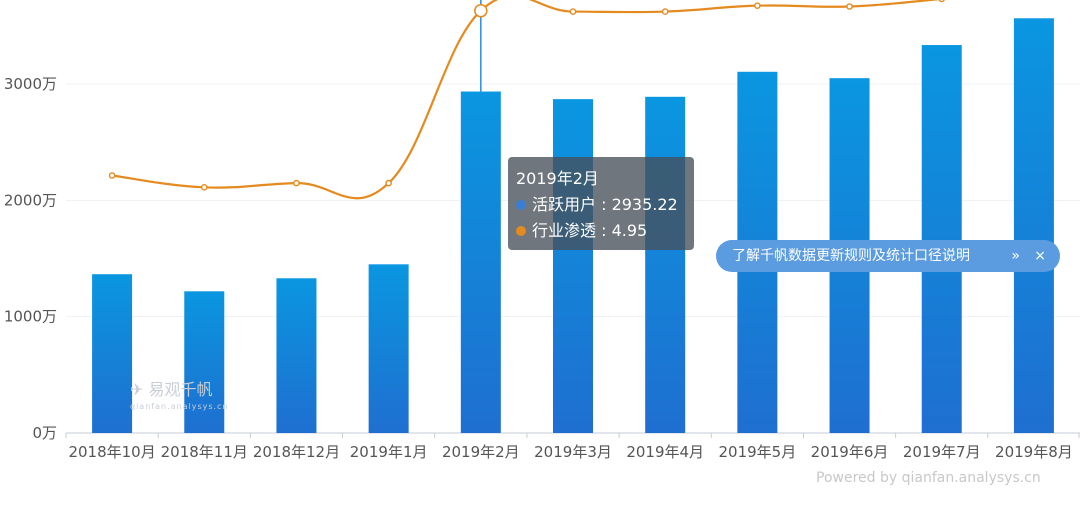 The image size is (1080, 512). I want to click on x-tick-label: 2018年10月, so click(111, 452).